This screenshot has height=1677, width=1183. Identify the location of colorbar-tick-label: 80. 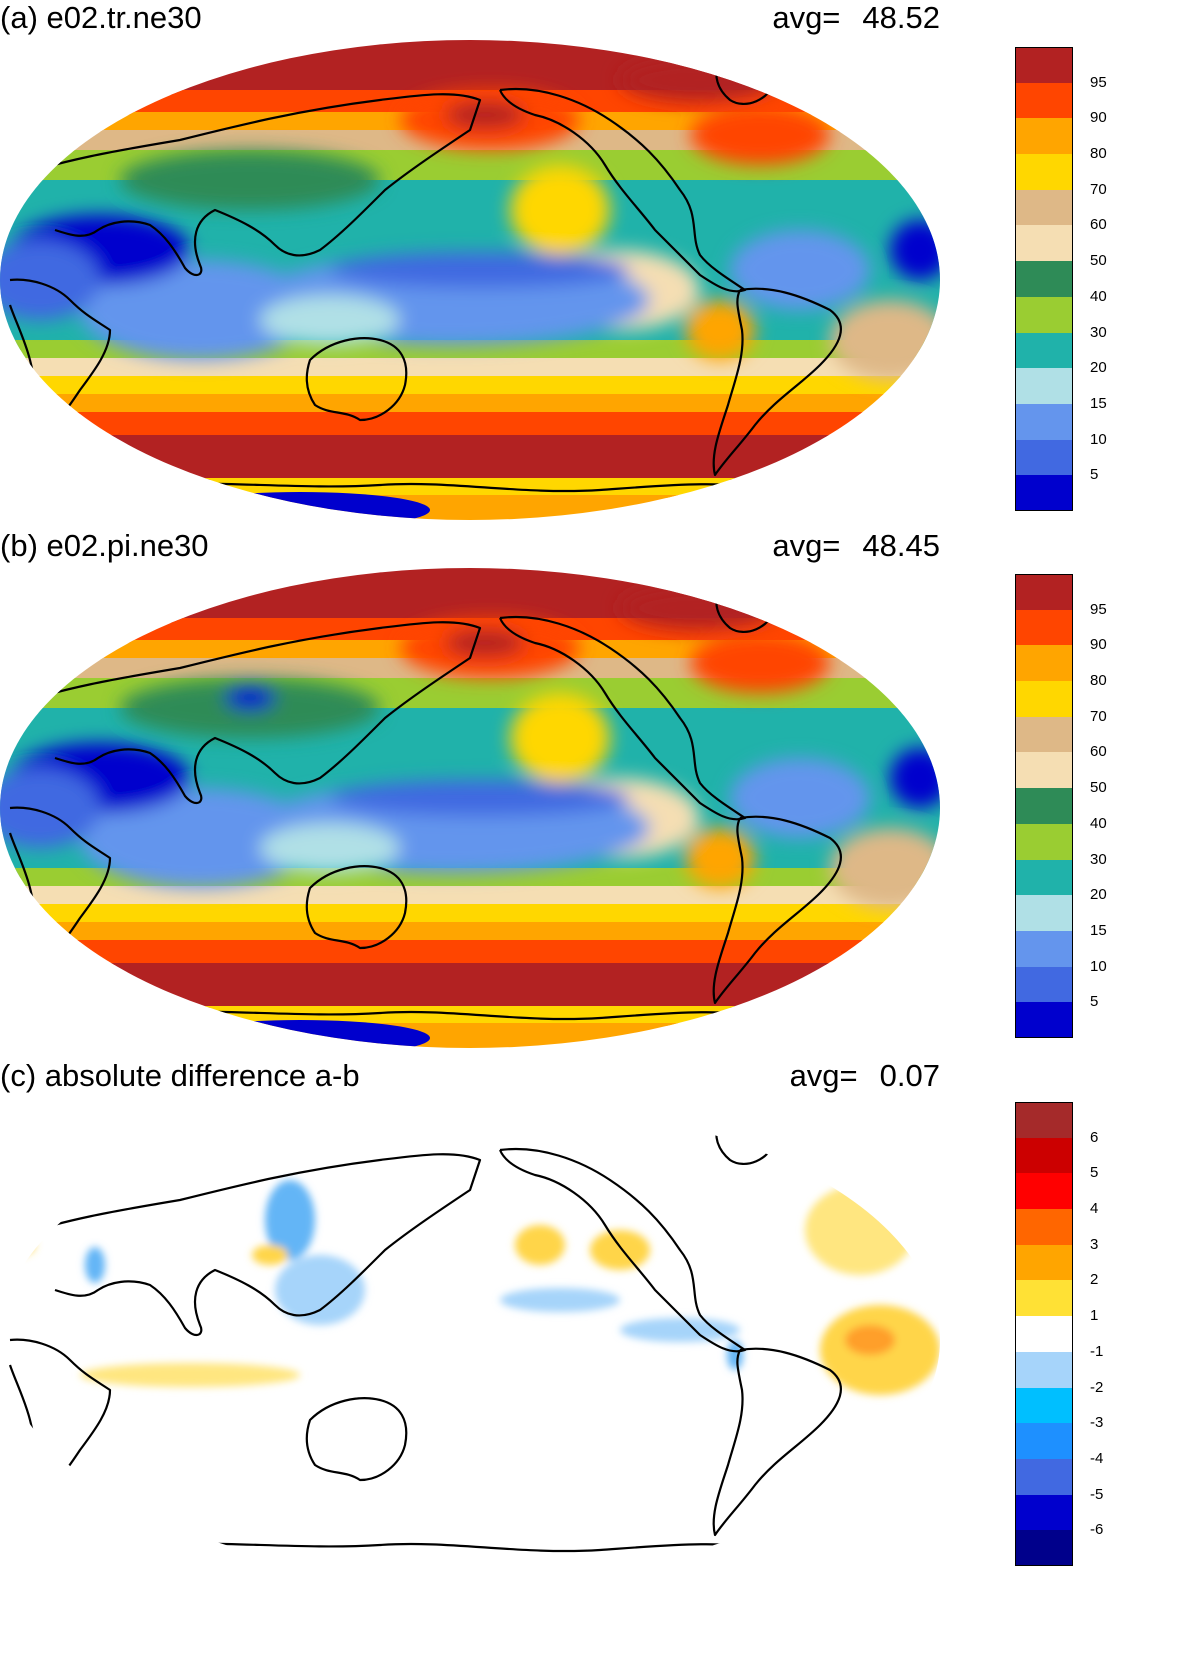
(1098, 681).